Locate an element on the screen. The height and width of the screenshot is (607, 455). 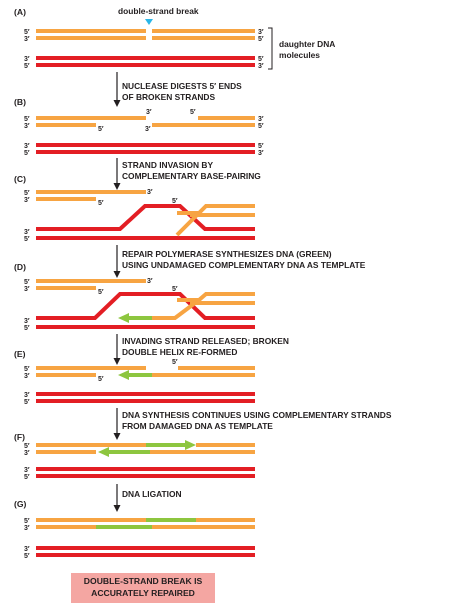
panel-label-a: (A) is located at coordinates (20, 12).